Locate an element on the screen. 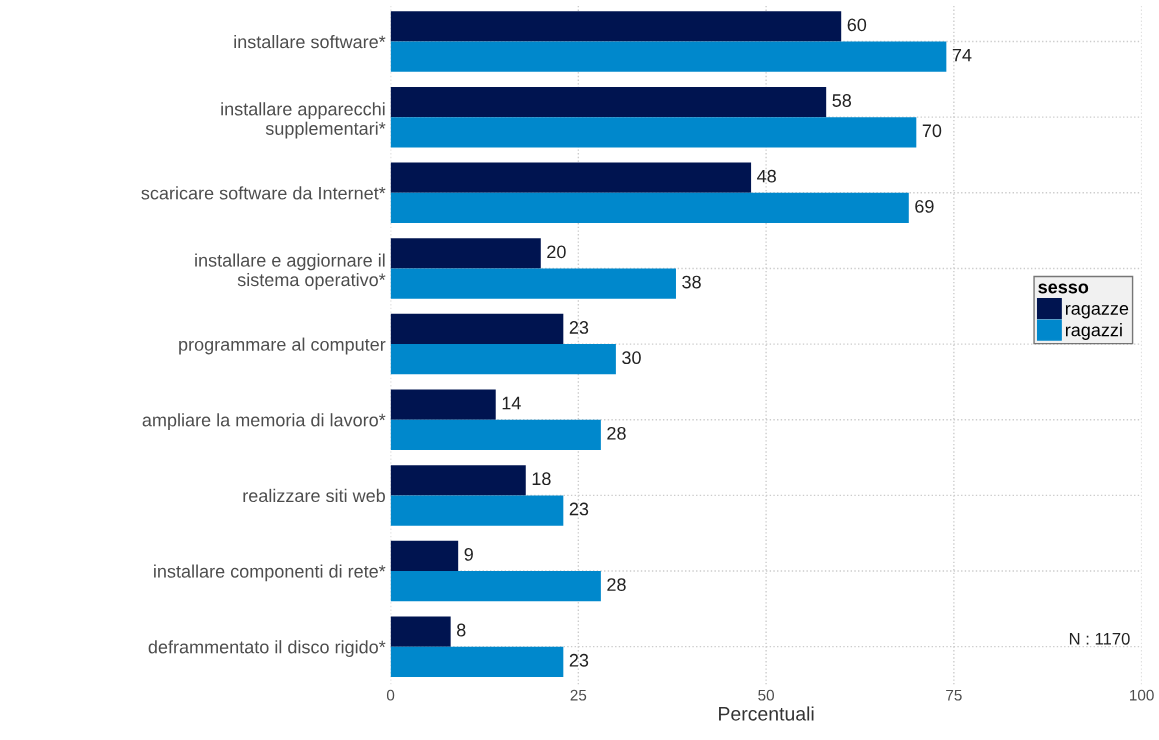  y-tick-label: programmare al computer is located at coordinates (282, 346).